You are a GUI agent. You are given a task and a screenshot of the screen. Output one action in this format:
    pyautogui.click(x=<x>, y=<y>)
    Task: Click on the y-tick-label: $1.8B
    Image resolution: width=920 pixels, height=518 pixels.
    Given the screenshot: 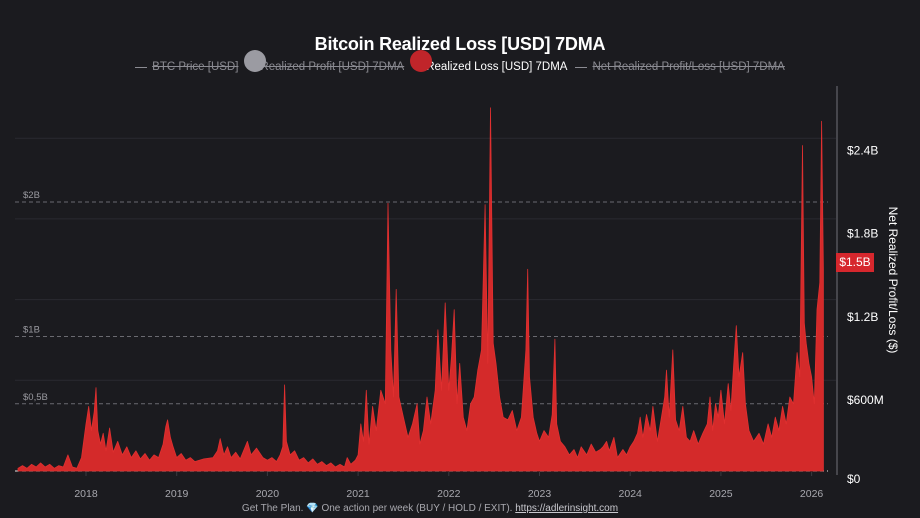 What is the action you would take?
    pyautogui.click(x=862, y=234)
    